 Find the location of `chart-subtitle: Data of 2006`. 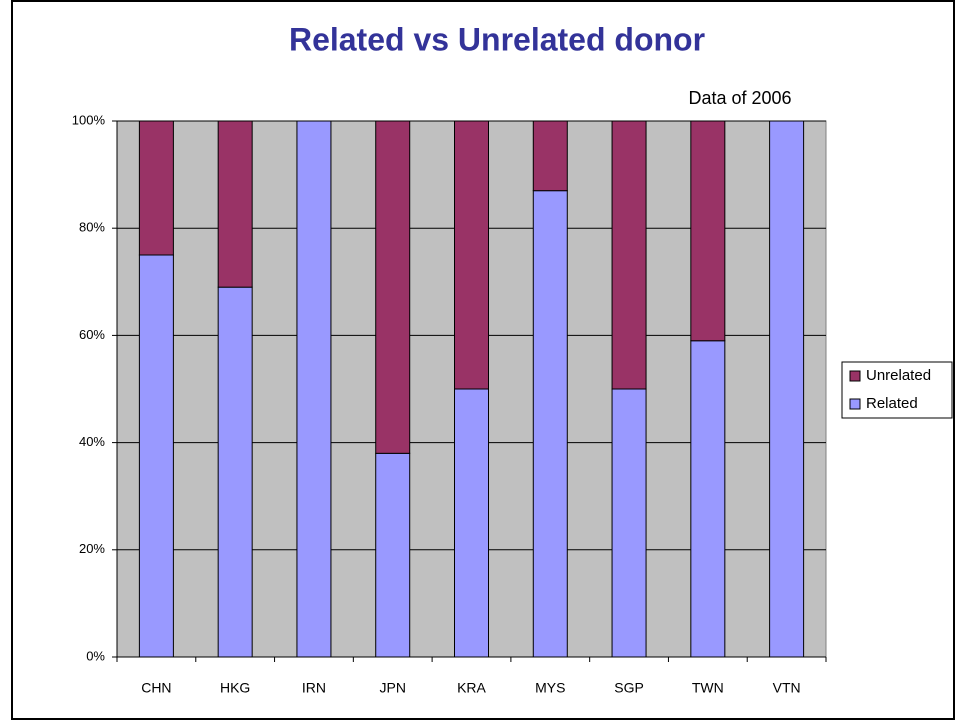

chart-subtitle: Data of 2006 is located at coordinates (739, 98).